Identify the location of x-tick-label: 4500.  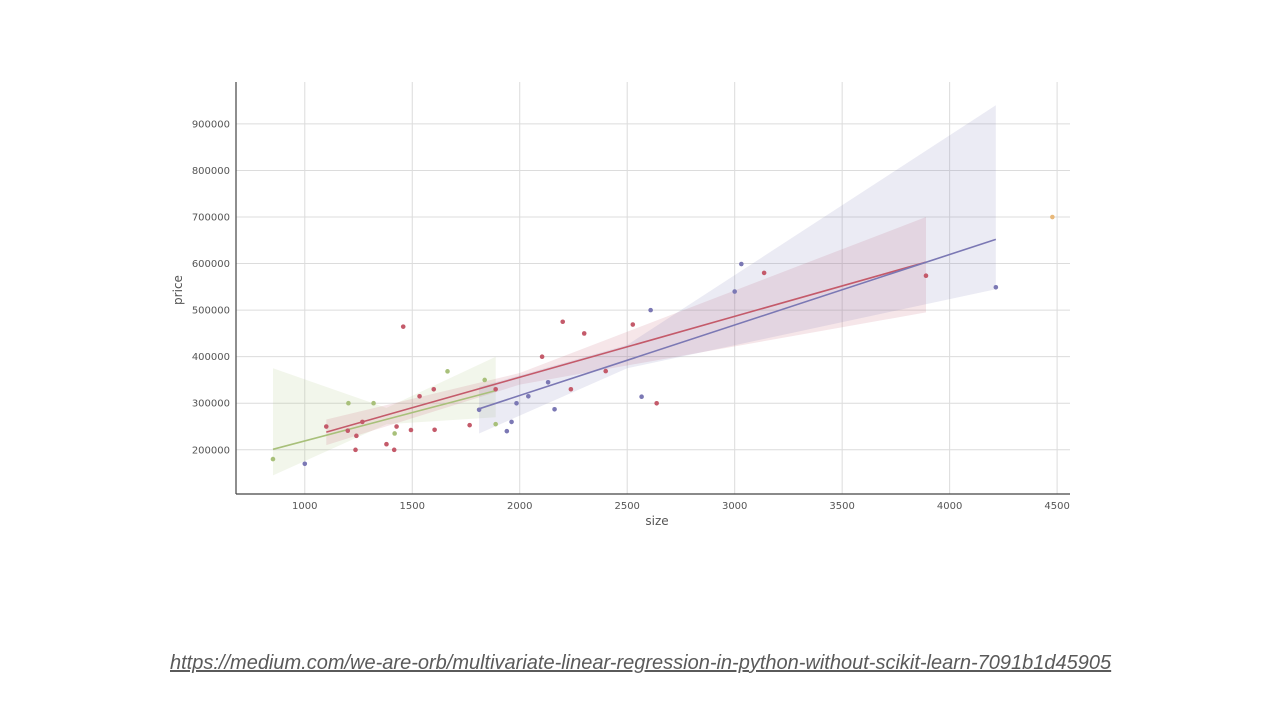
(1056, 506).